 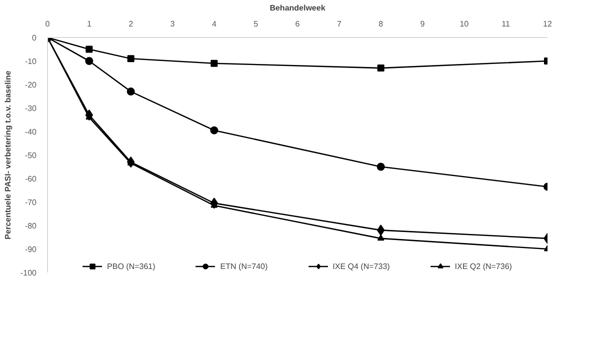 I want to click on x-tick-label: 11, so click(x=506, y=24).